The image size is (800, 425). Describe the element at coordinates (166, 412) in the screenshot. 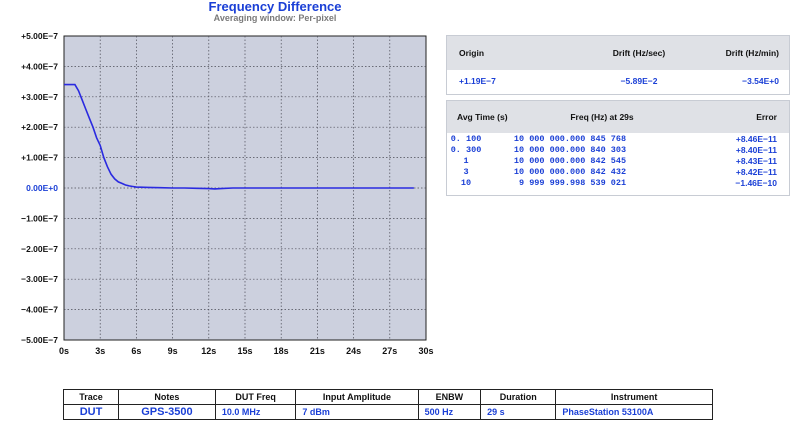

I see `notes-cell: GPS-3500` at that location.